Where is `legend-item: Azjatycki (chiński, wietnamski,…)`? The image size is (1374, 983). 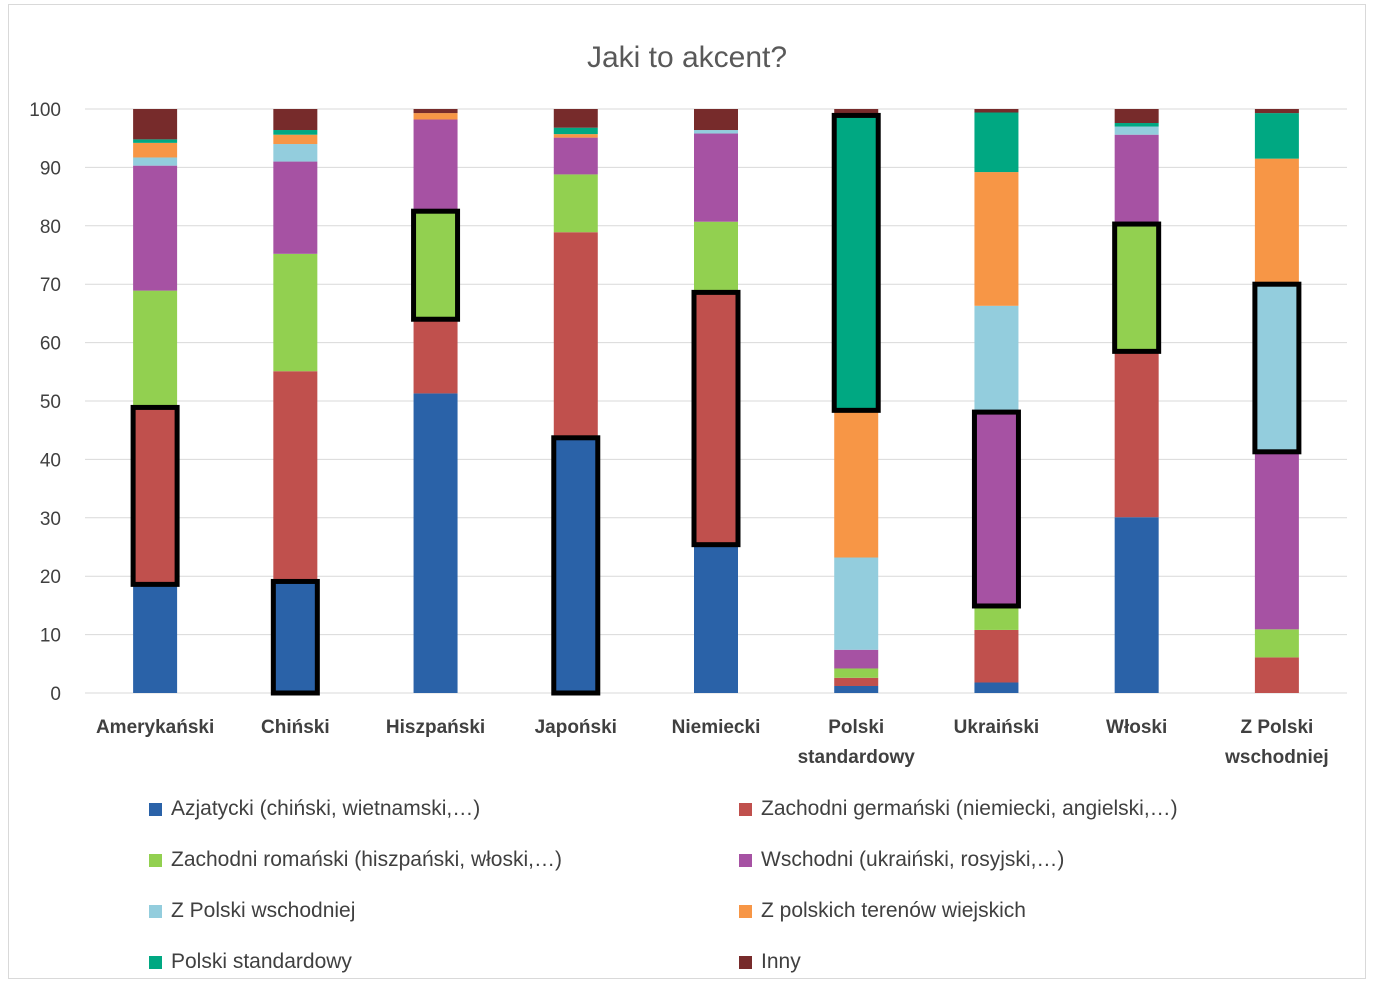 legend-item: Azjatycki (chiński, wietnamski,…) is located at coordinates (314, 809).